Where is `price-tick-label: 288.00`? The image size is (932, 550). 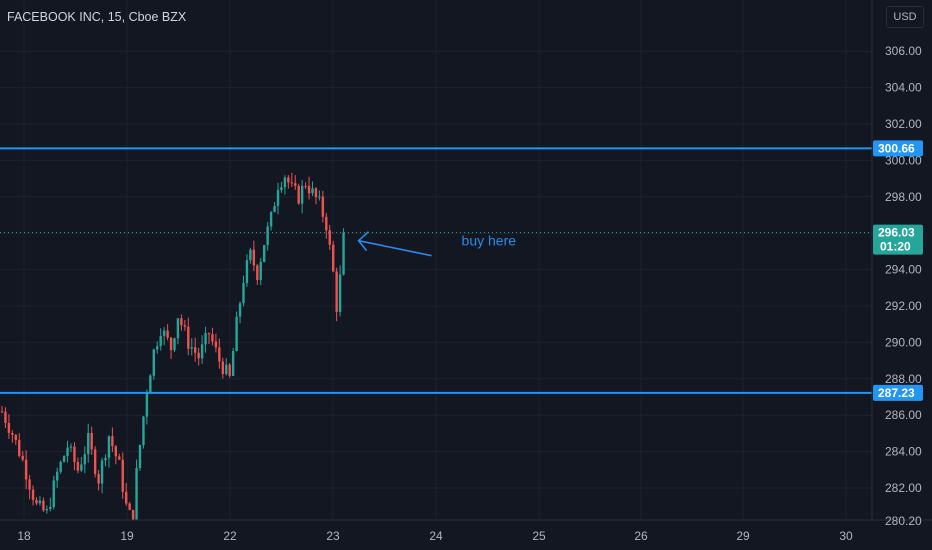 price-tick-label: 288.00 is located at coordinates (903, 379).